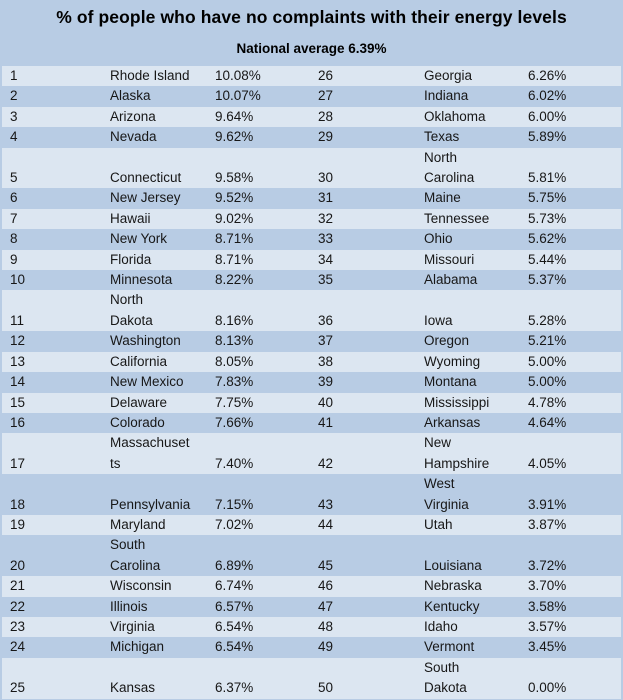 The width and height of the screenshot is (623, 700). What do you see at coordinates (311, 48) in the screenshot?
I see `national-average: National average 6.39%` at bounding box center [311, 48].